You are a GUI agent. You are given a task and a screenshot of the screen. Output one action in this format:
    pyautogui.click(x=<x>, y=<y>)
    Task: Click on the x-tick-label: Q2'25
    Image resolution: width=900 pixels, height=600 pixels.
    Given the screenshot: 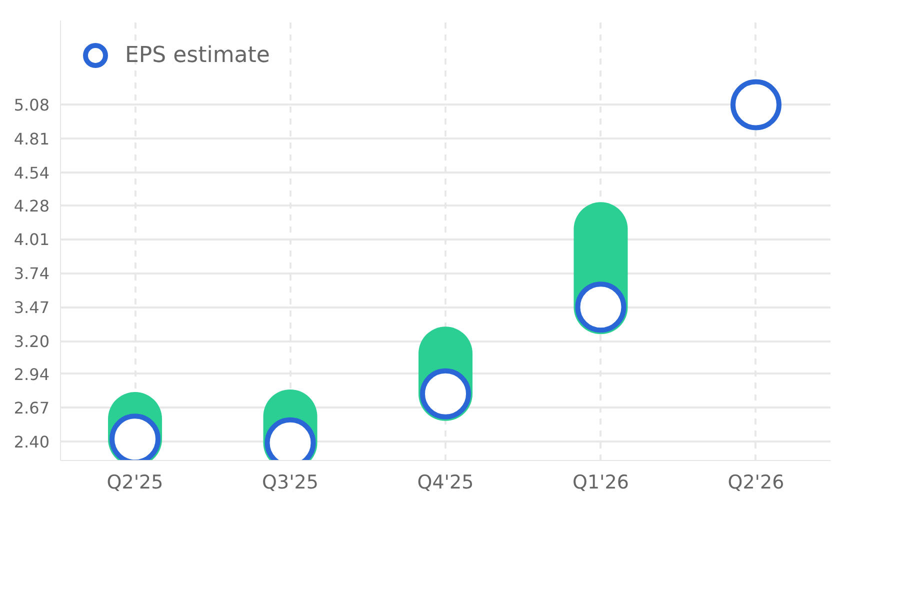 What is the action you would take?
    pyautogui.click(x=135, y=483)
    